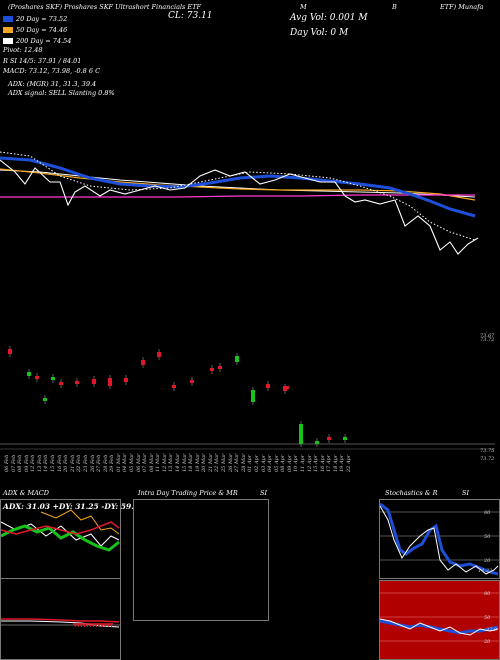 Image resolution: width=500 pixels, height=660 pixels. I want to click on stoch-end-label: 14.22, so click(485, 571).